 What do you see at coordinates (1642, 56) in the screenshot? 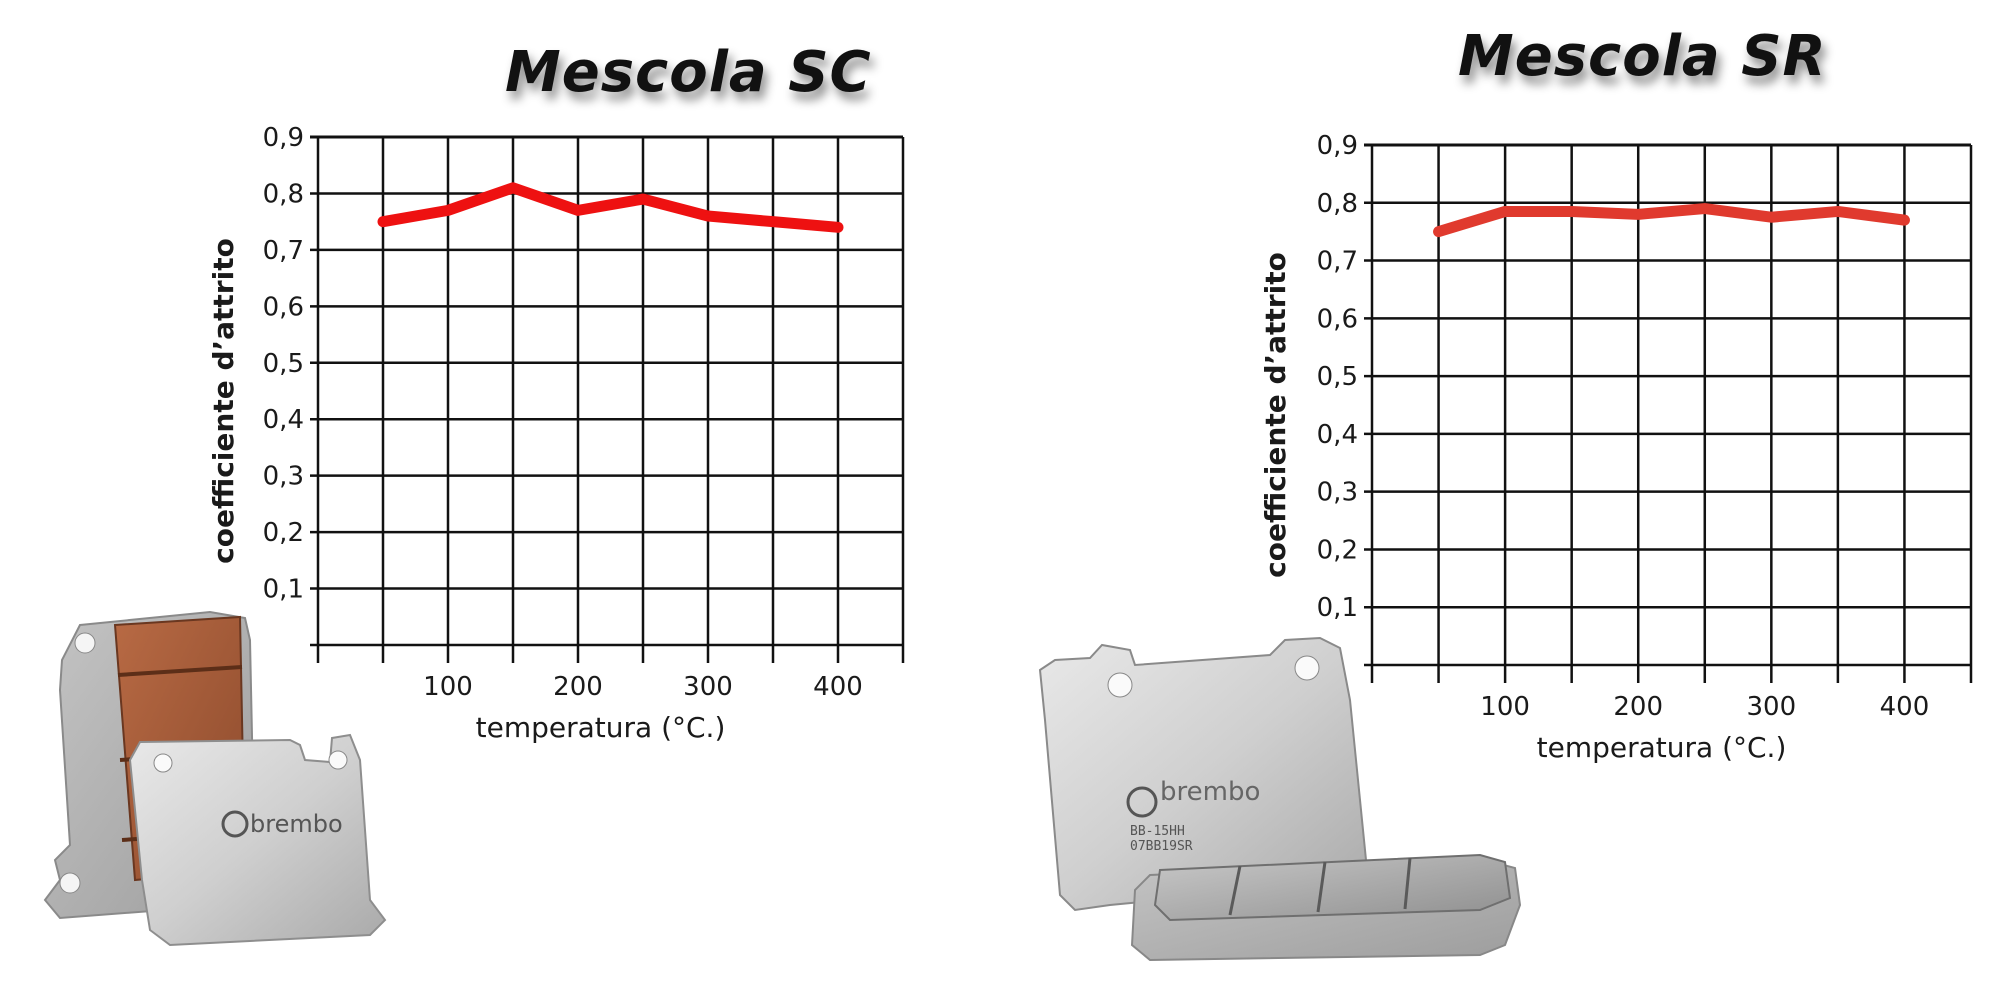
I see `chart-title-sr: Mescola SR` at bounding box center [1642, 56].